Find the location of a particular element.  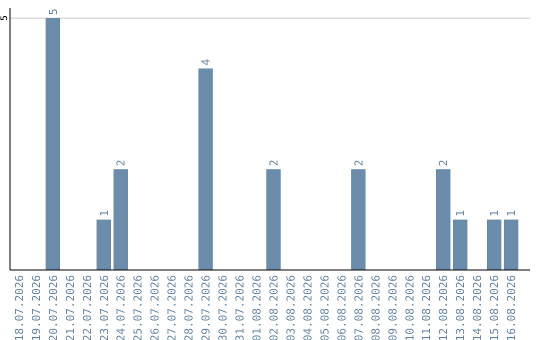

x-tick-label: 22.07.2026 is located at coordinates (87, 307).